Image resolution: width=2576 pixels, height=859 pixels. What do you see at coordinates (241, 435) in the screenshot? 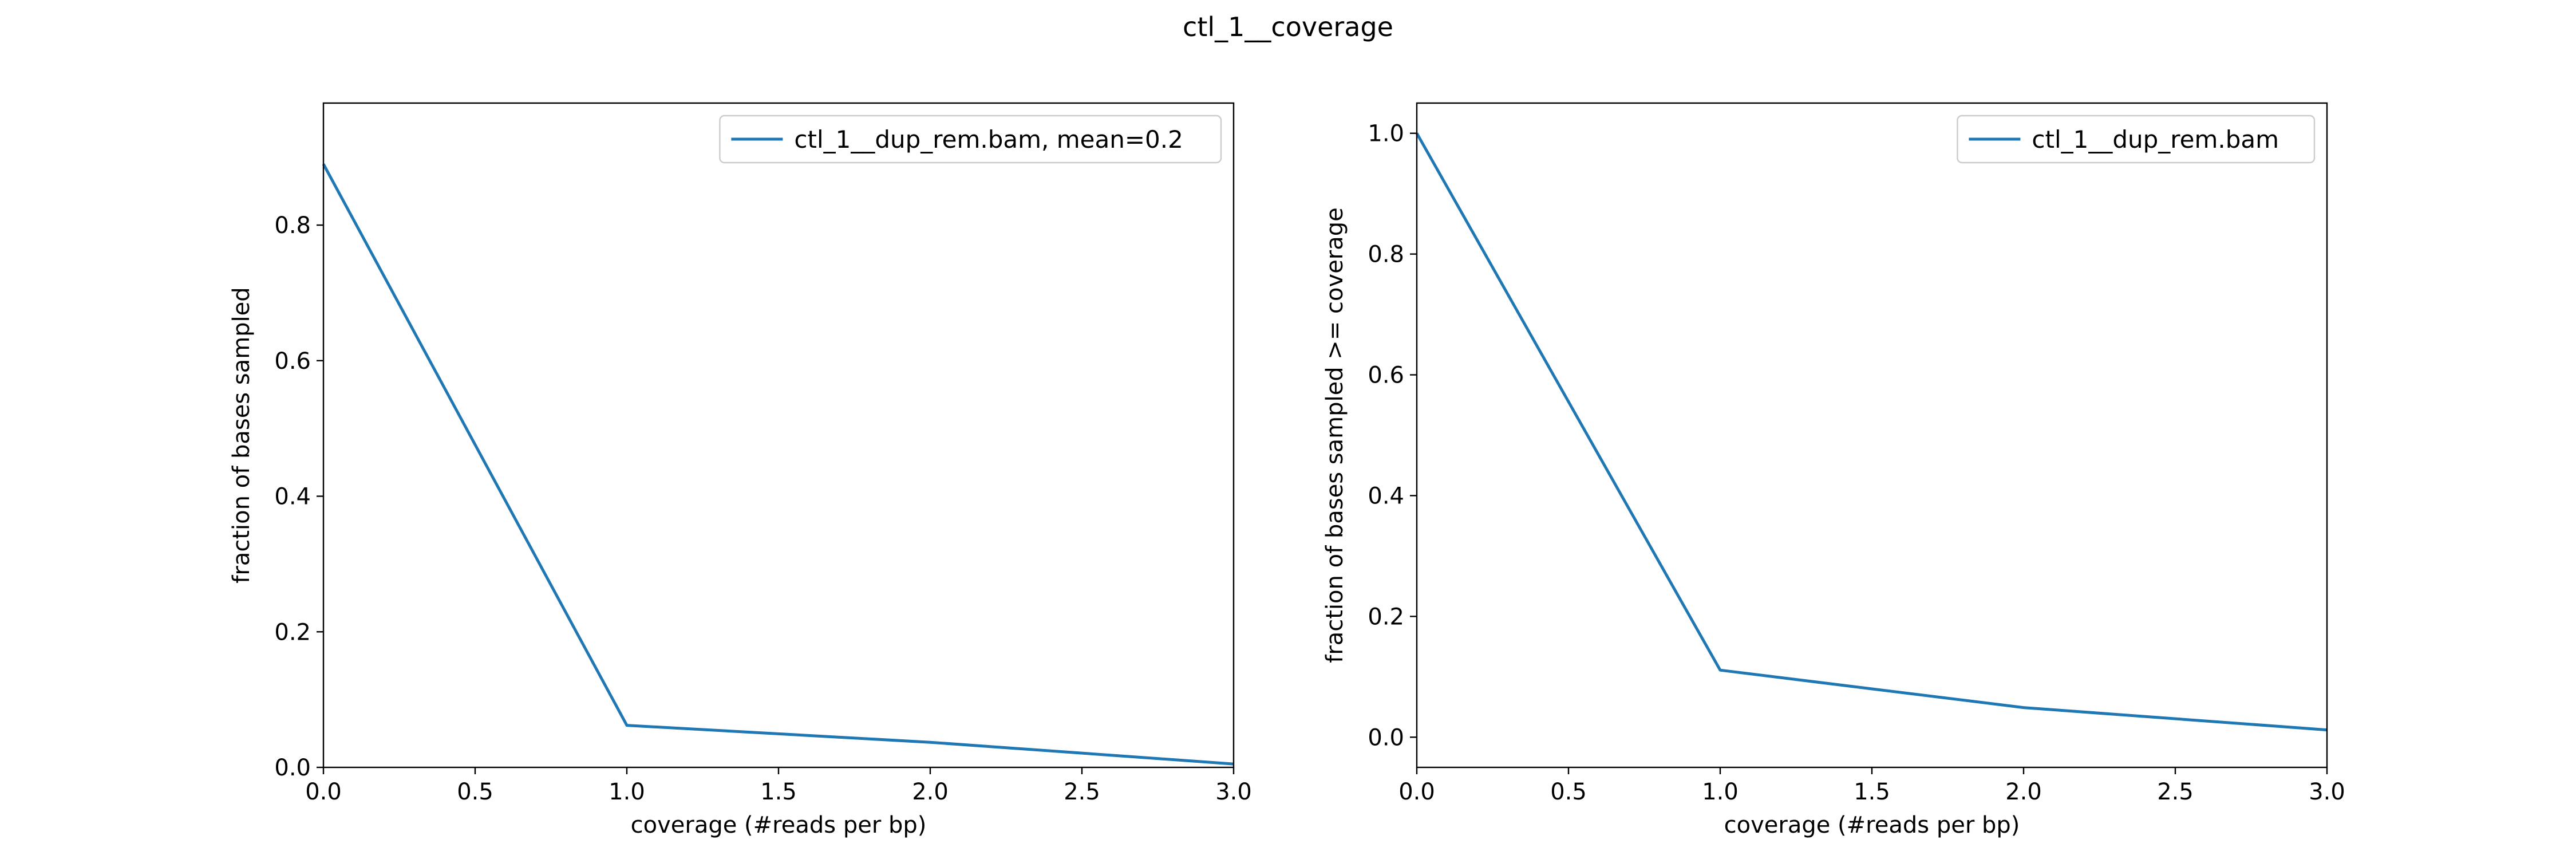
I see `y-axis-label: fraction of bases sampled` at bounding box center [241, 435].